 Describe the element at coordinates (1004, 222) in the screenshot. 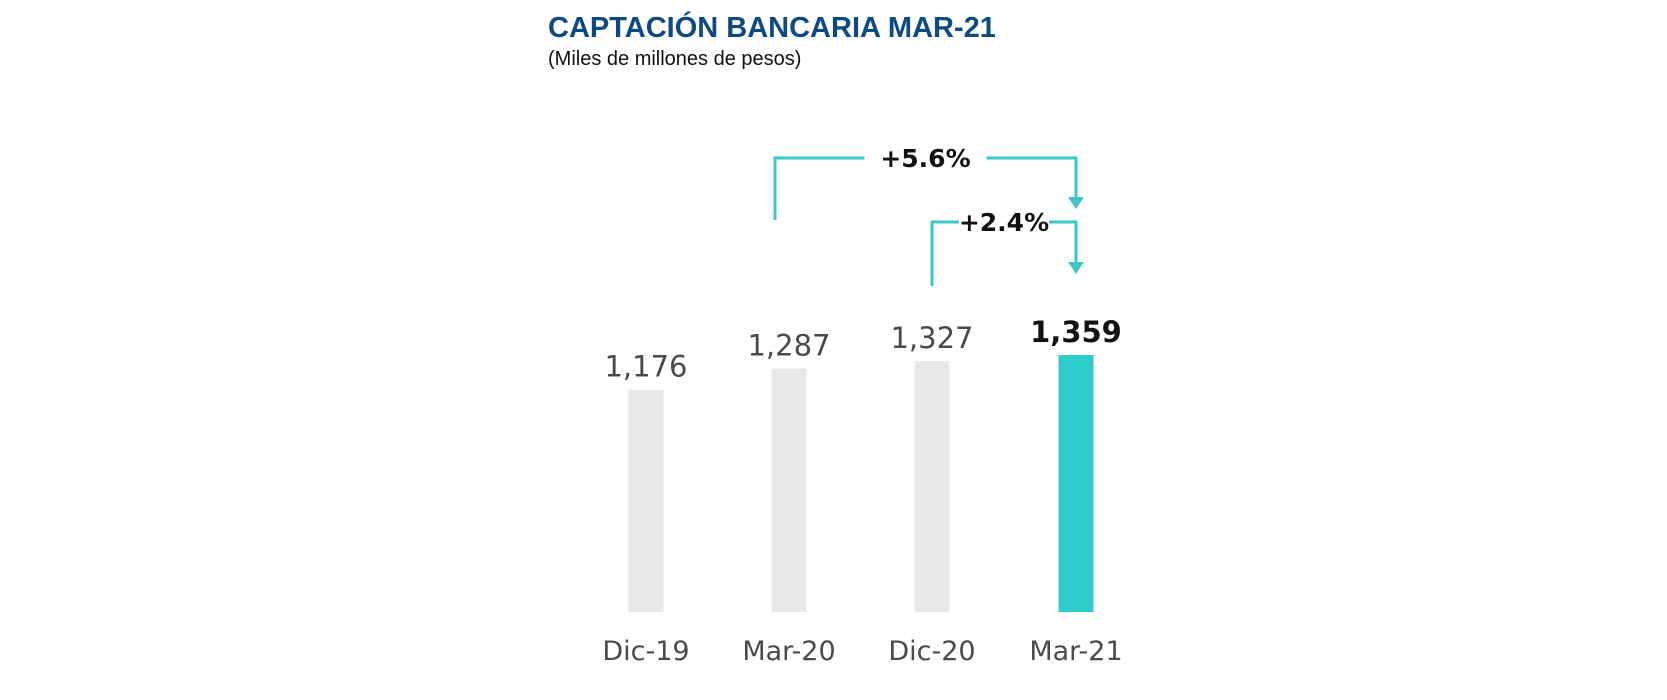

I see `growth-label-2: +2.4%` at that location.